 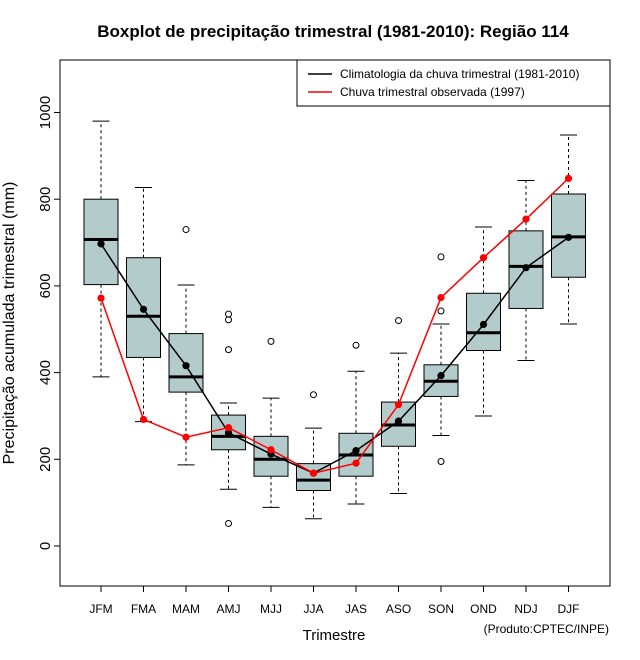 I want to click on x-tick-label-JFM: JFM, so click(x=100, y=609).